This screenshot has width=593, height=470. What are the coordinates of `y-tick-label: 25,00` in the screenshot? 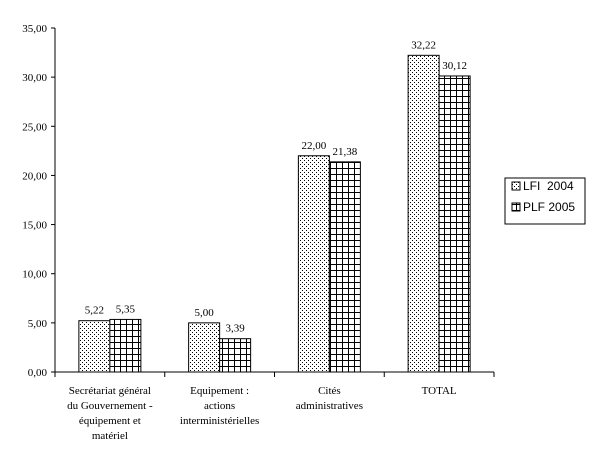 It's located at (34, 127).